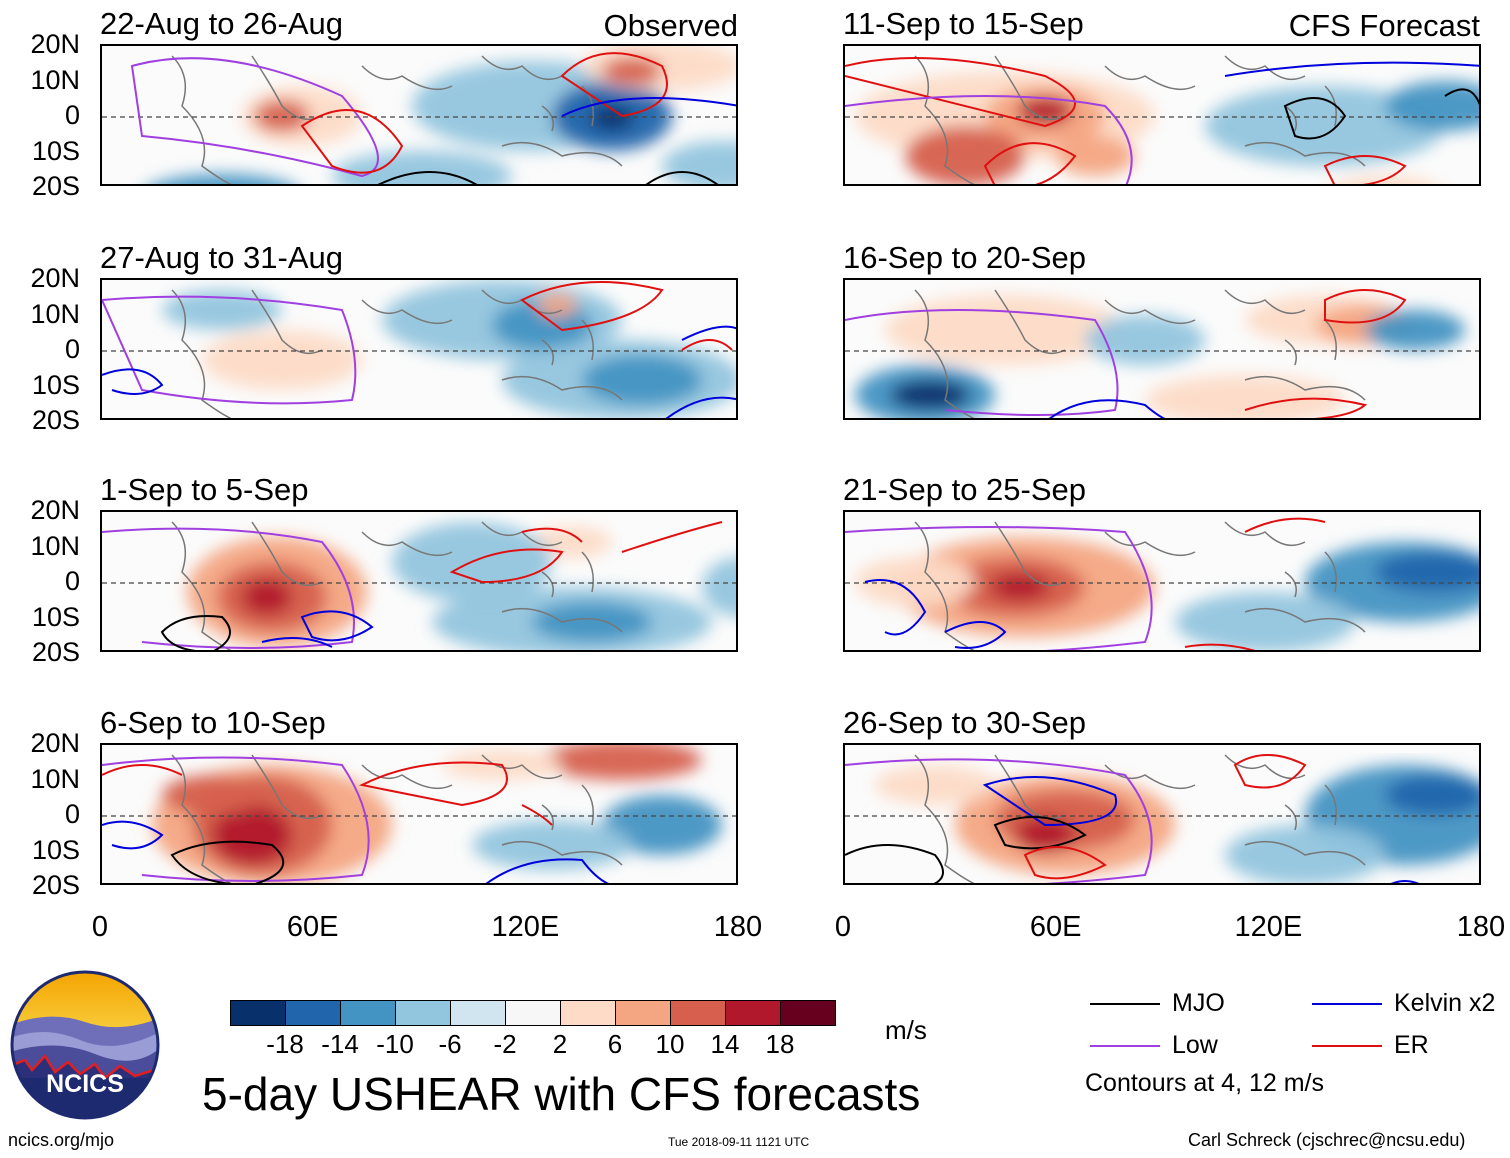 The width and height of the screenshot is (1510, 1158). Describe the element at coordinates (1347, 1046) in the screenshot. I see `legend-line-er` at that location.